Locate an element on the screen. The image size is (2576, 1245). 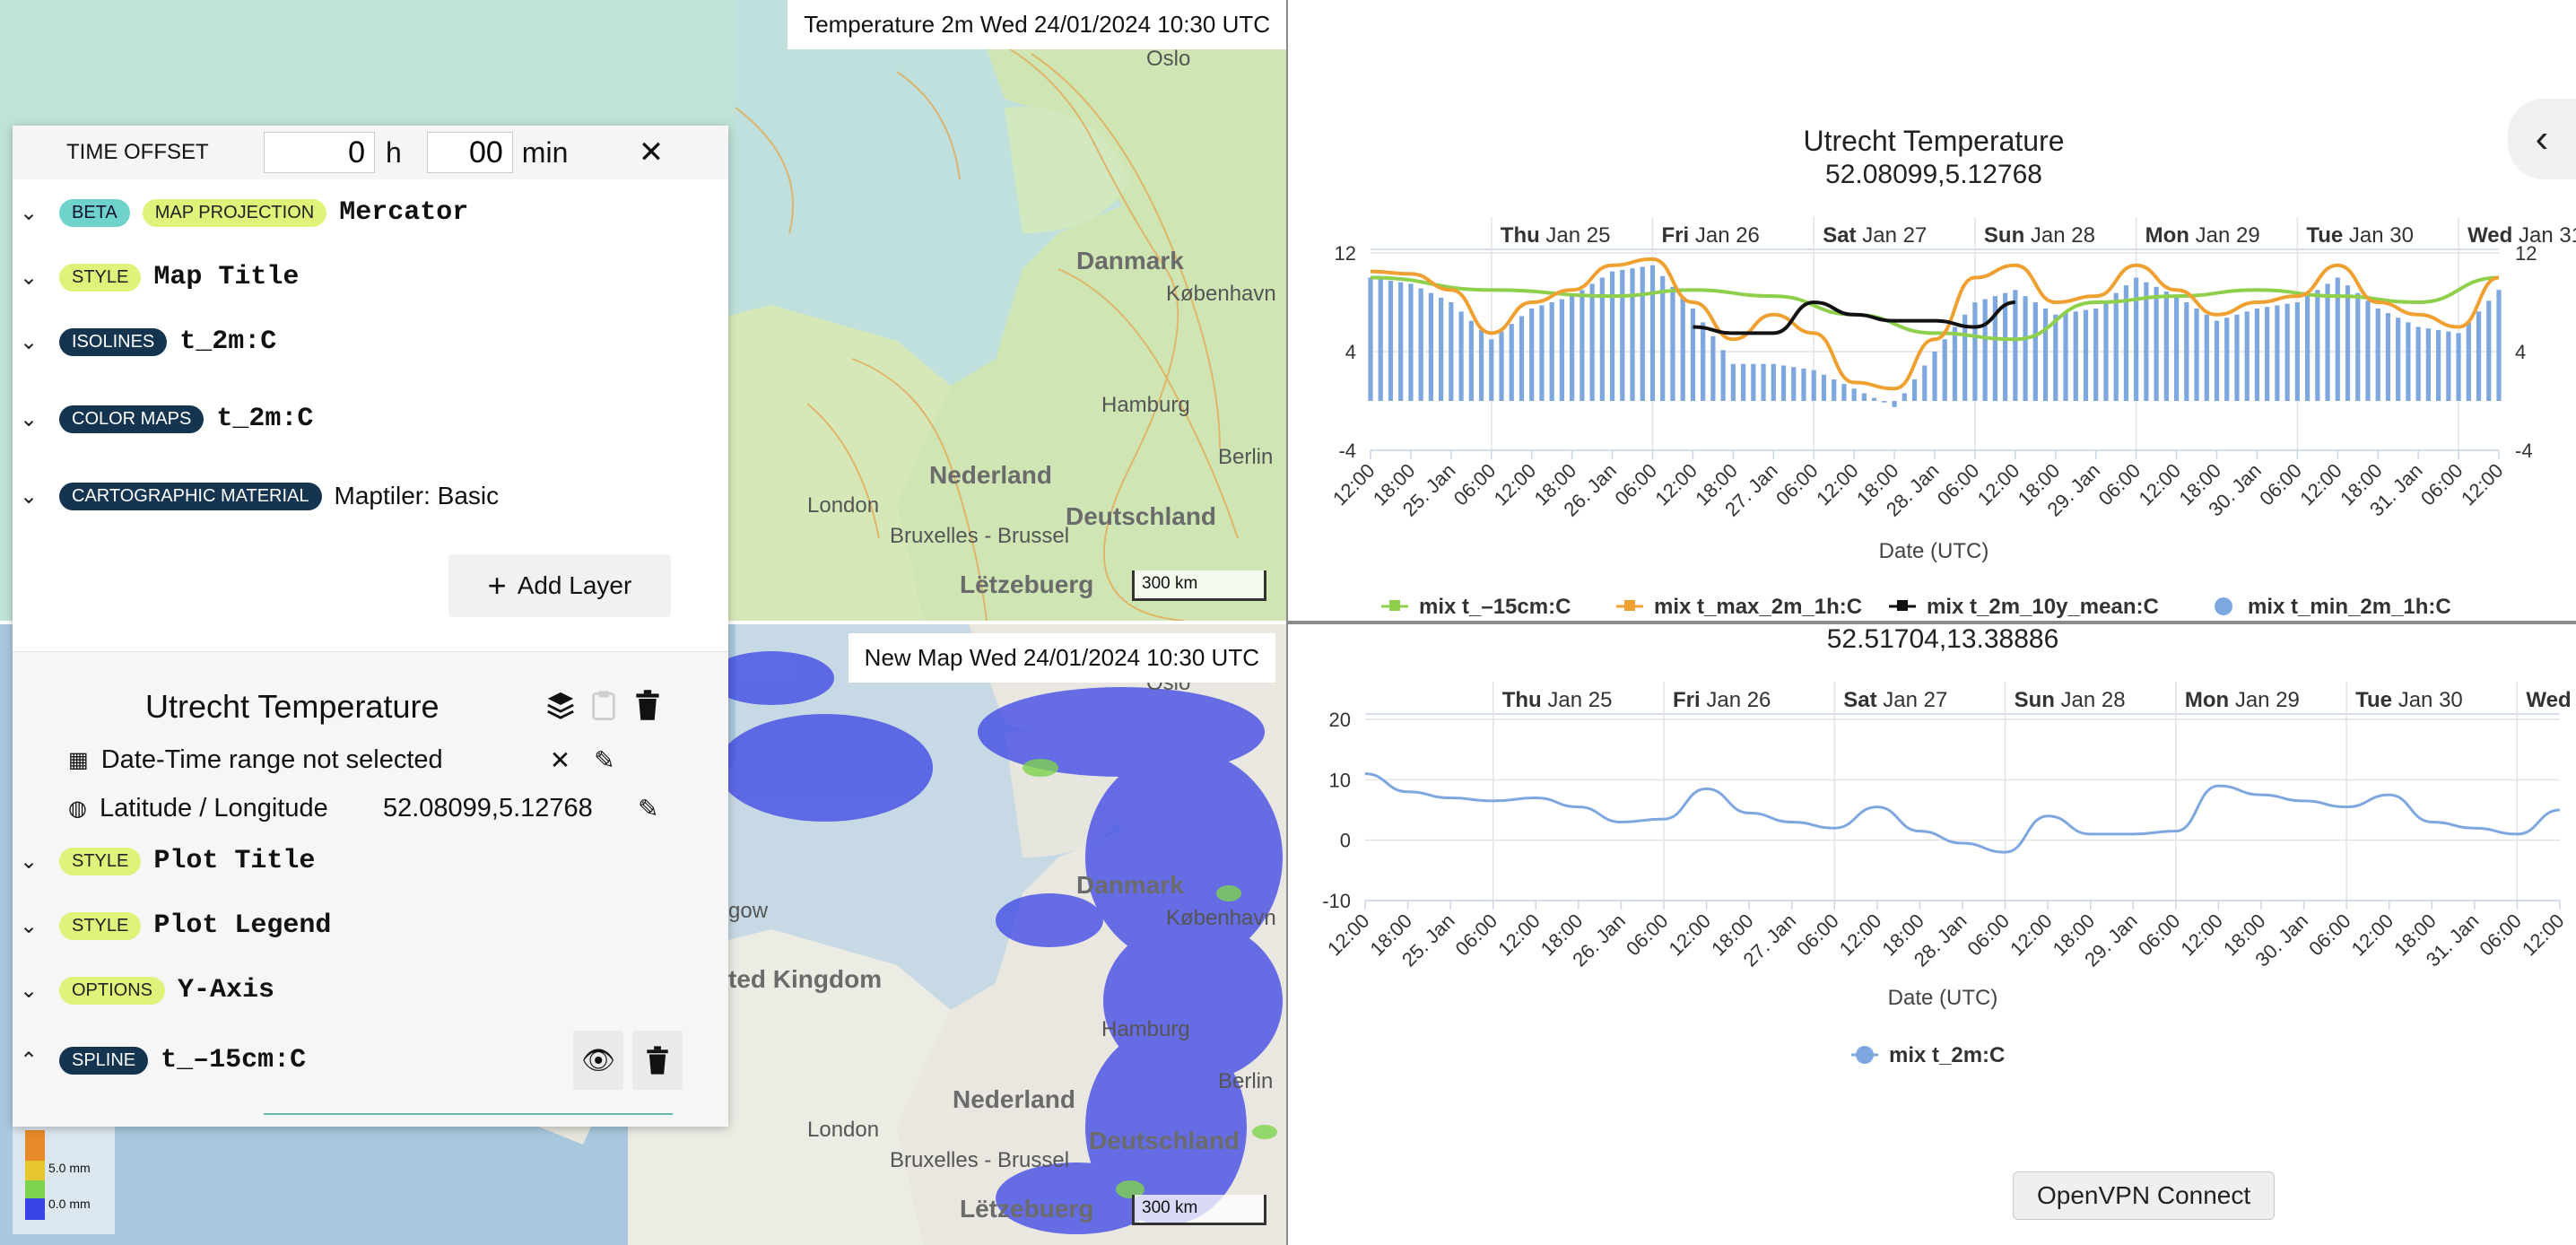
time-offset-hours-input is located at coordinates (319, 152).